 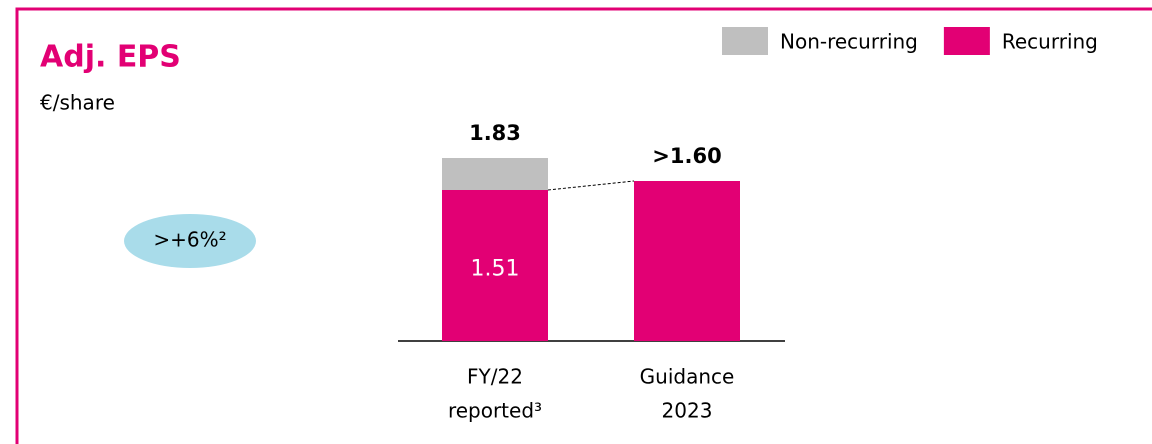 I want to click on x-tick-label: FY/22, so click(x=495, y=377).